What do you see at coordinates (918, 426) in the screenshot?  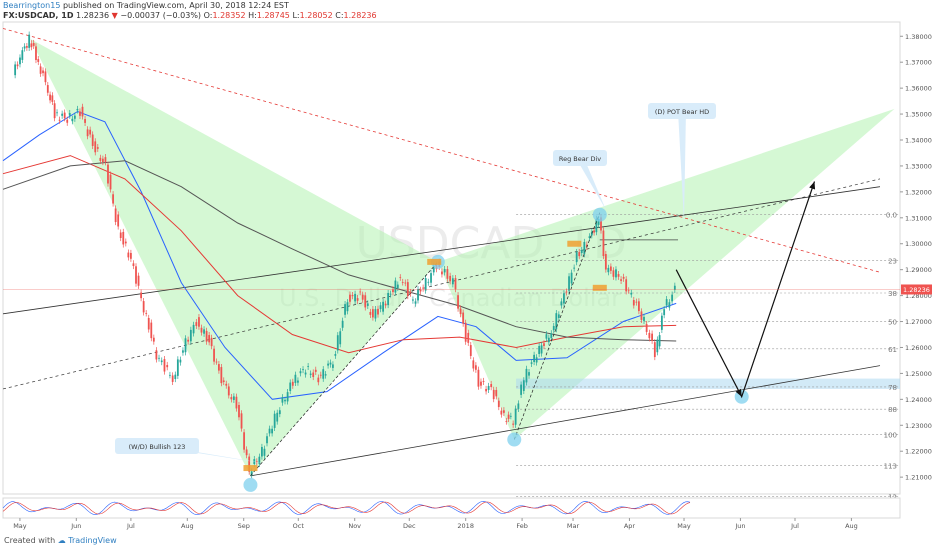 I see `y-tick-label: 1.23000` at bounding box center [918, 426].